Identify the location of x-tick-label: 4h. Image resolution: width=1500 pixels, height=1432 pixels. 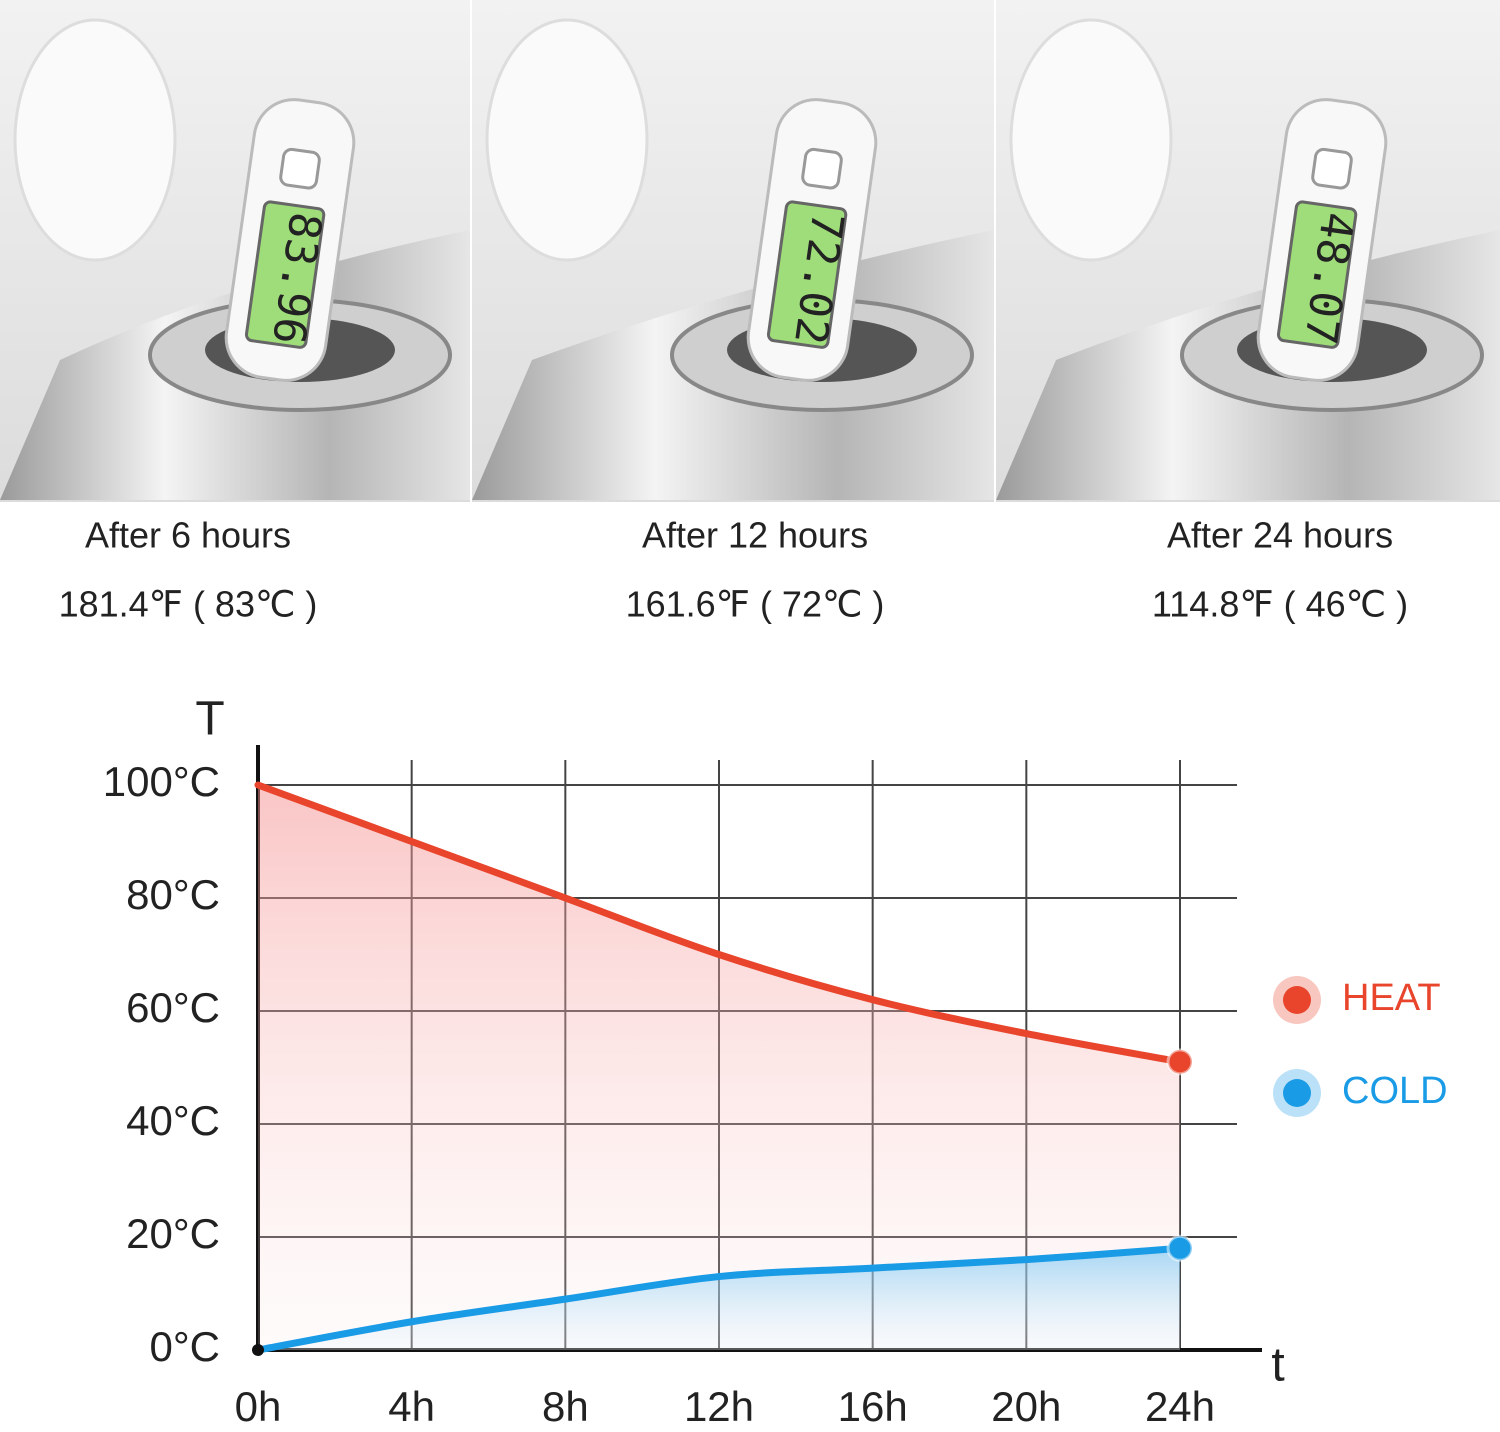
(411, 1406).